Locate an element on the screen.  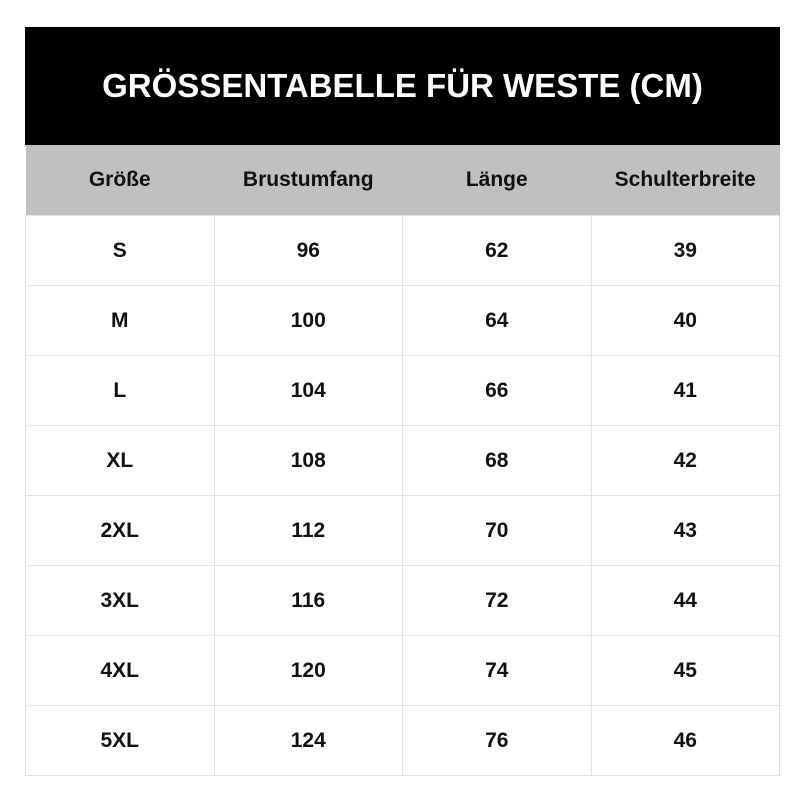
table-cell: 108 is located at coordinates (308, 460).